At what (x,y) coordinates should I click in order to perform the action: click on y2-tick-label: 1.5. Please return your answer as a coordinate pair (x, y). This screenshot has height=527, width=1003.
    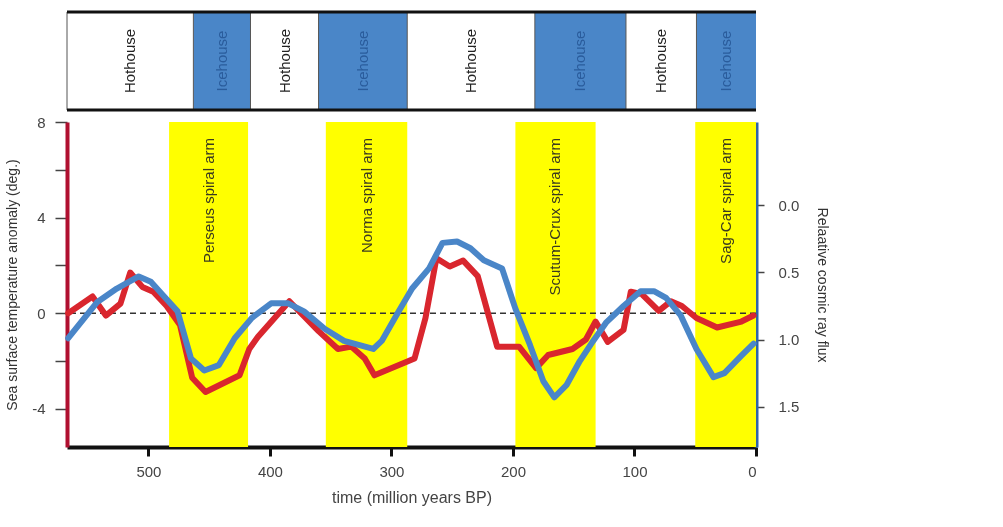
    Looking at the image, I should click on (789, 407).